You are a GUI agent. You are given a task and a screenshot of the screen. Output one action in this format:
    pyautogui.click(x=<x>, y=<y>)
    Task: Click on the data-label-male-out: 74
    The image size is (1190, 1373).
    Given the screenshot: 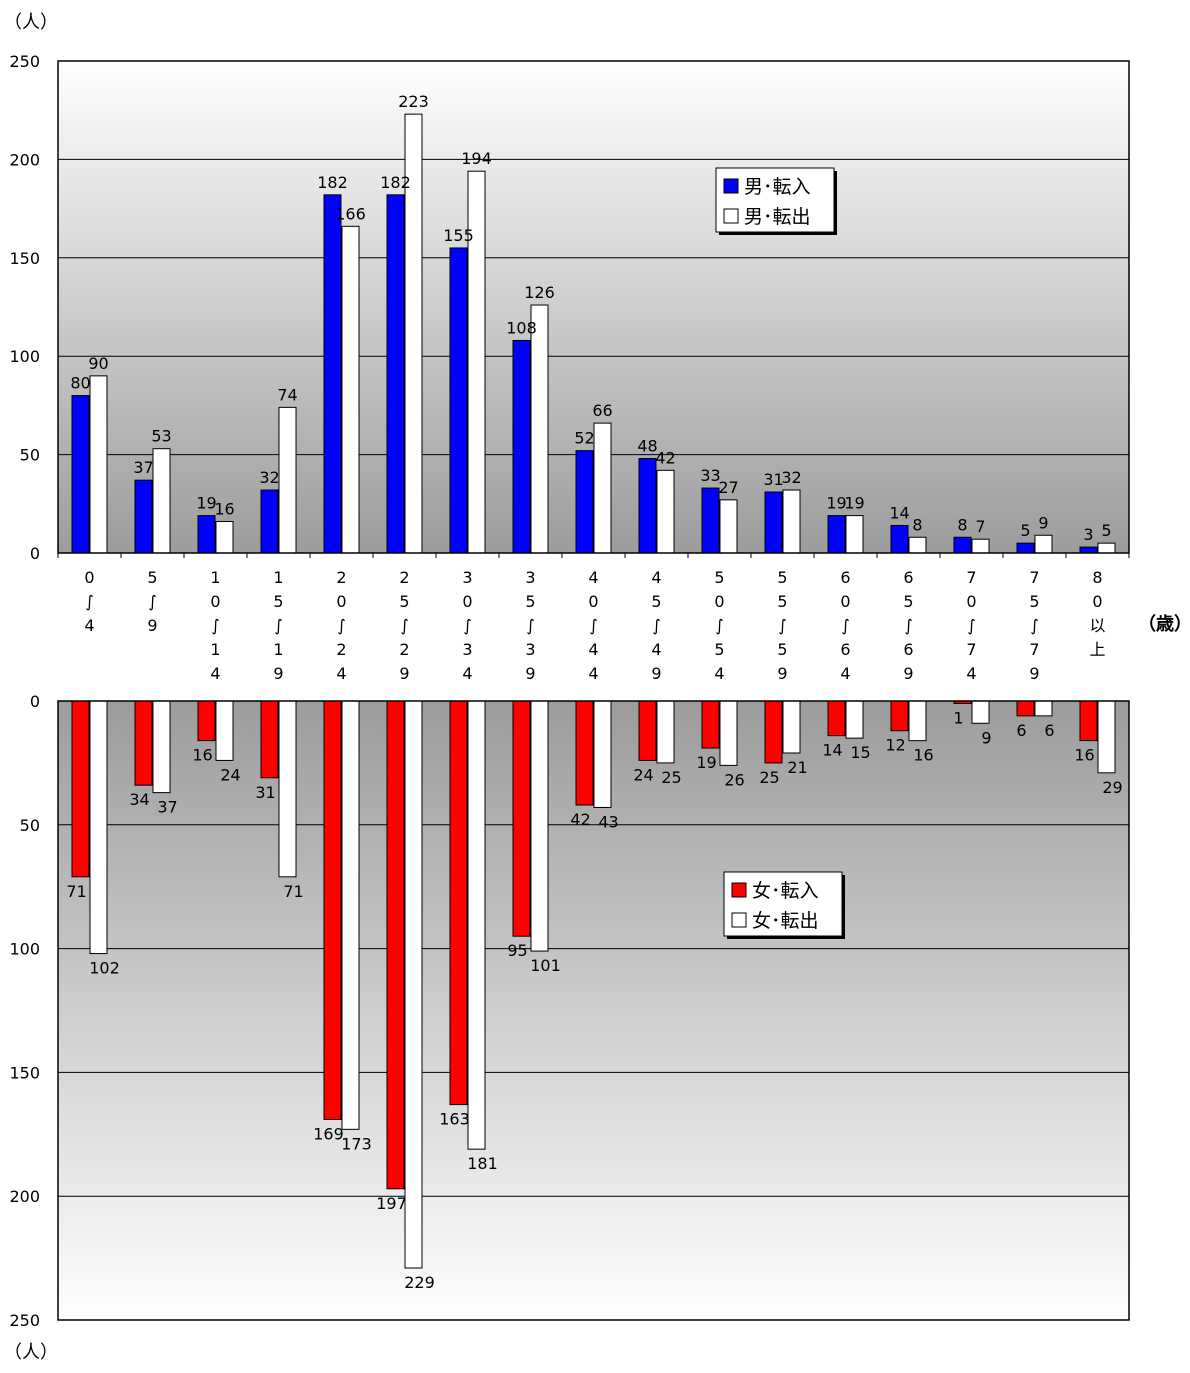 What is the action you would take?
    pyautogui.click(x=287, y=394)
    